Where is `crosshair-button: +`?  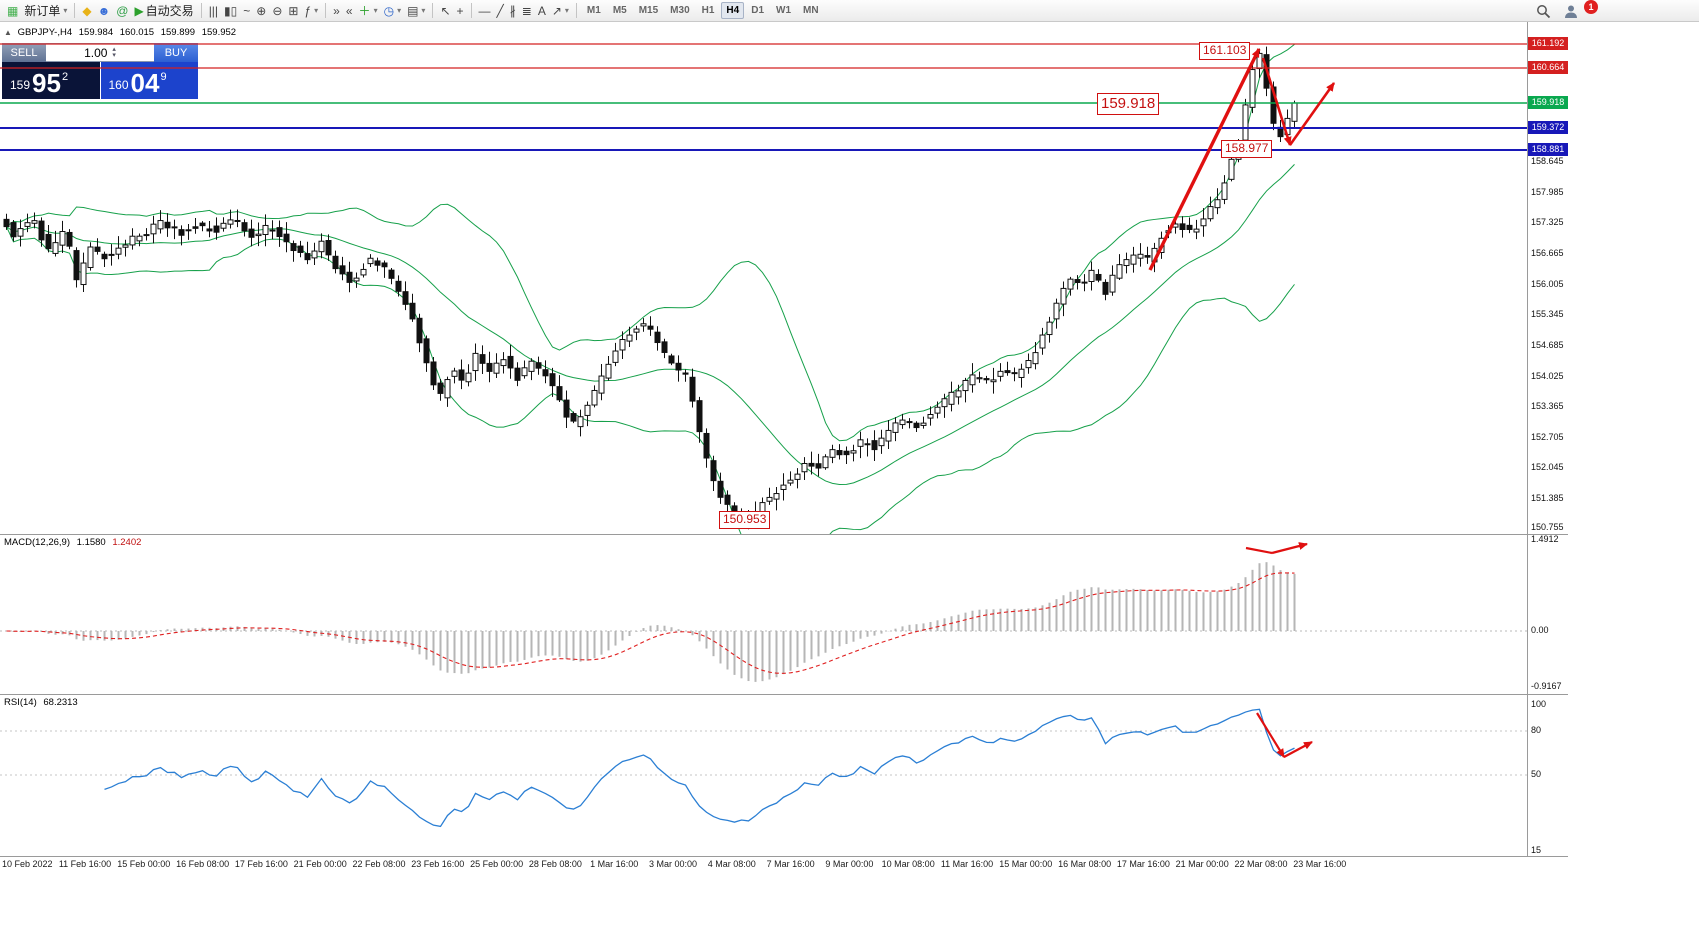
crosshair-button: + is located at coordinates (460, 11).